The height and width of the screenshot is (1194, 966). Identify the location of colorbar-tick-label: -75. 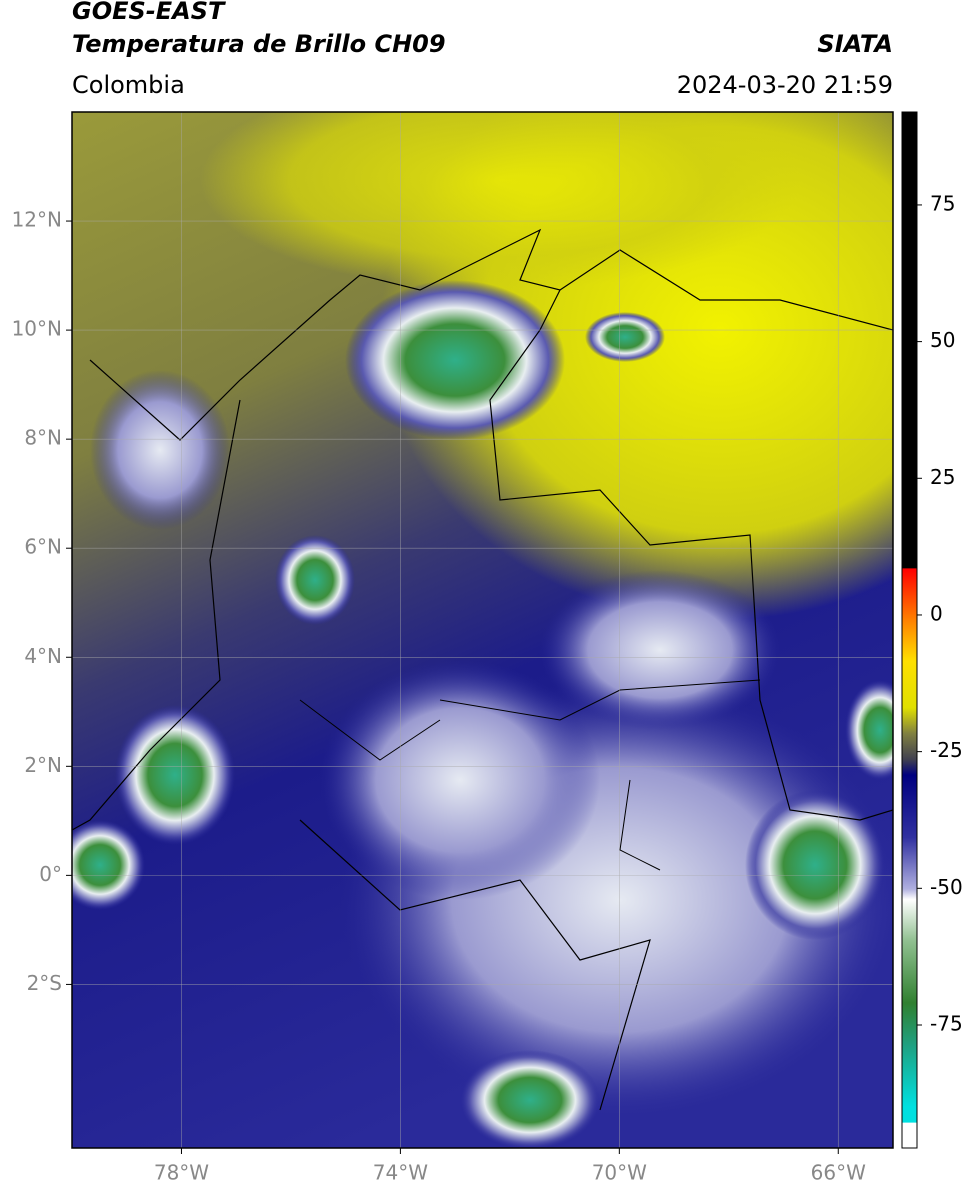
(946, 1023).